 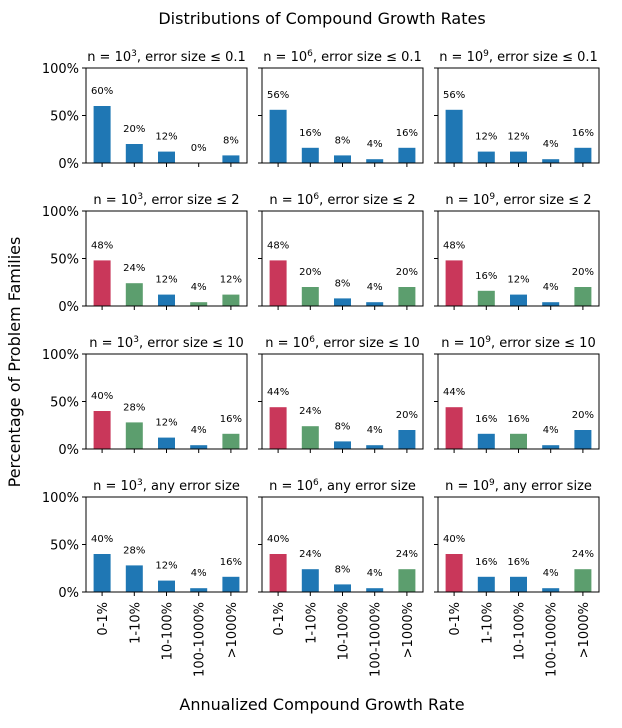 What do you see at coordinates (341, 108) in the screenshot?
I see `panel: n = 106, error size ≤ 0.1 56% 16% 8% 4% 16%` at bounding box center [341, 108].